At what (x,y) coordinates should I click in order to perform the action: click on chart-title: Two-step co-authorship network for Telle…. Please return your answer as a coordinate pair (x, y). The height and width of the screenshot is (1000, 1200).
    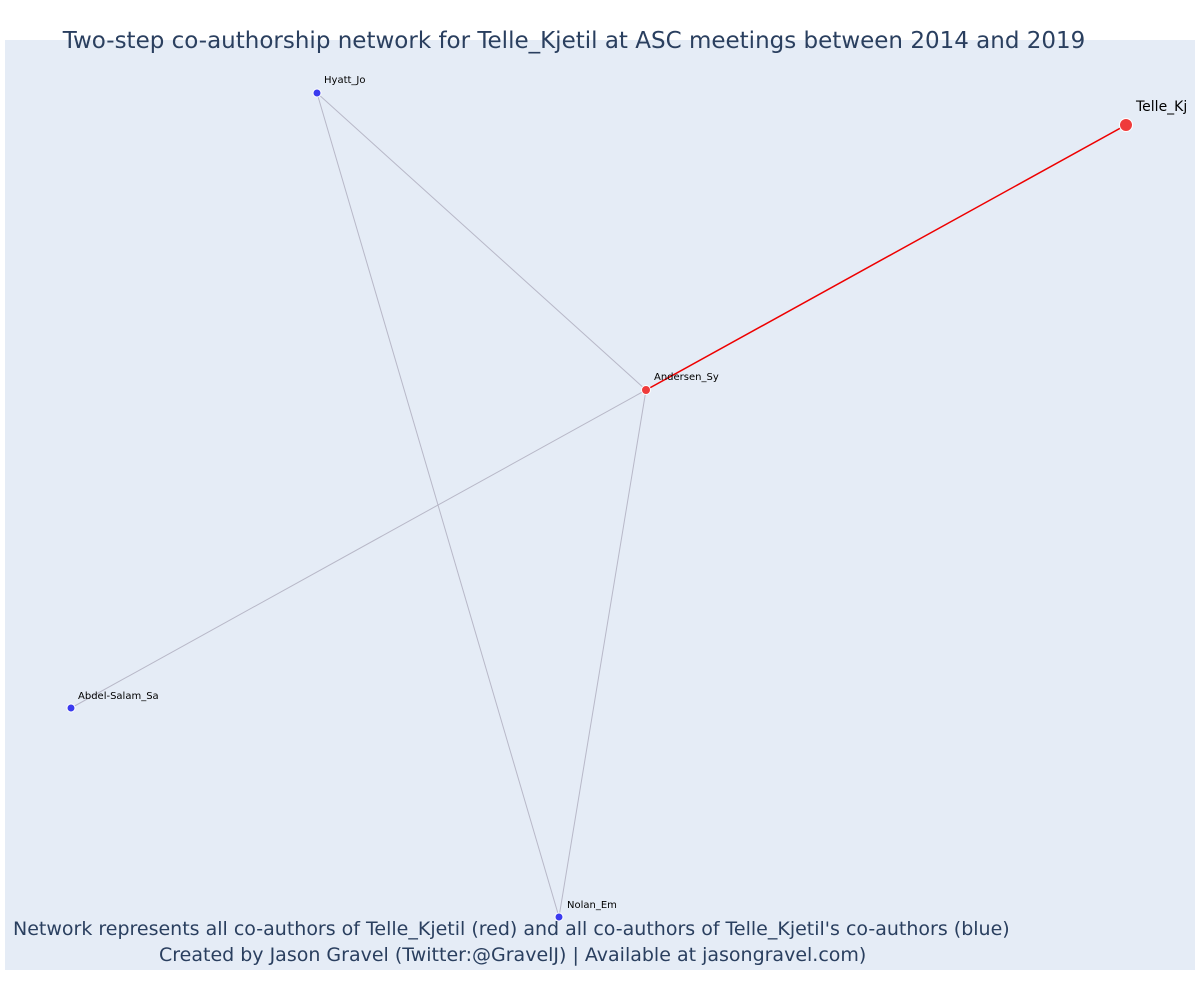
    Looking at the image, I should click on (574, 41).